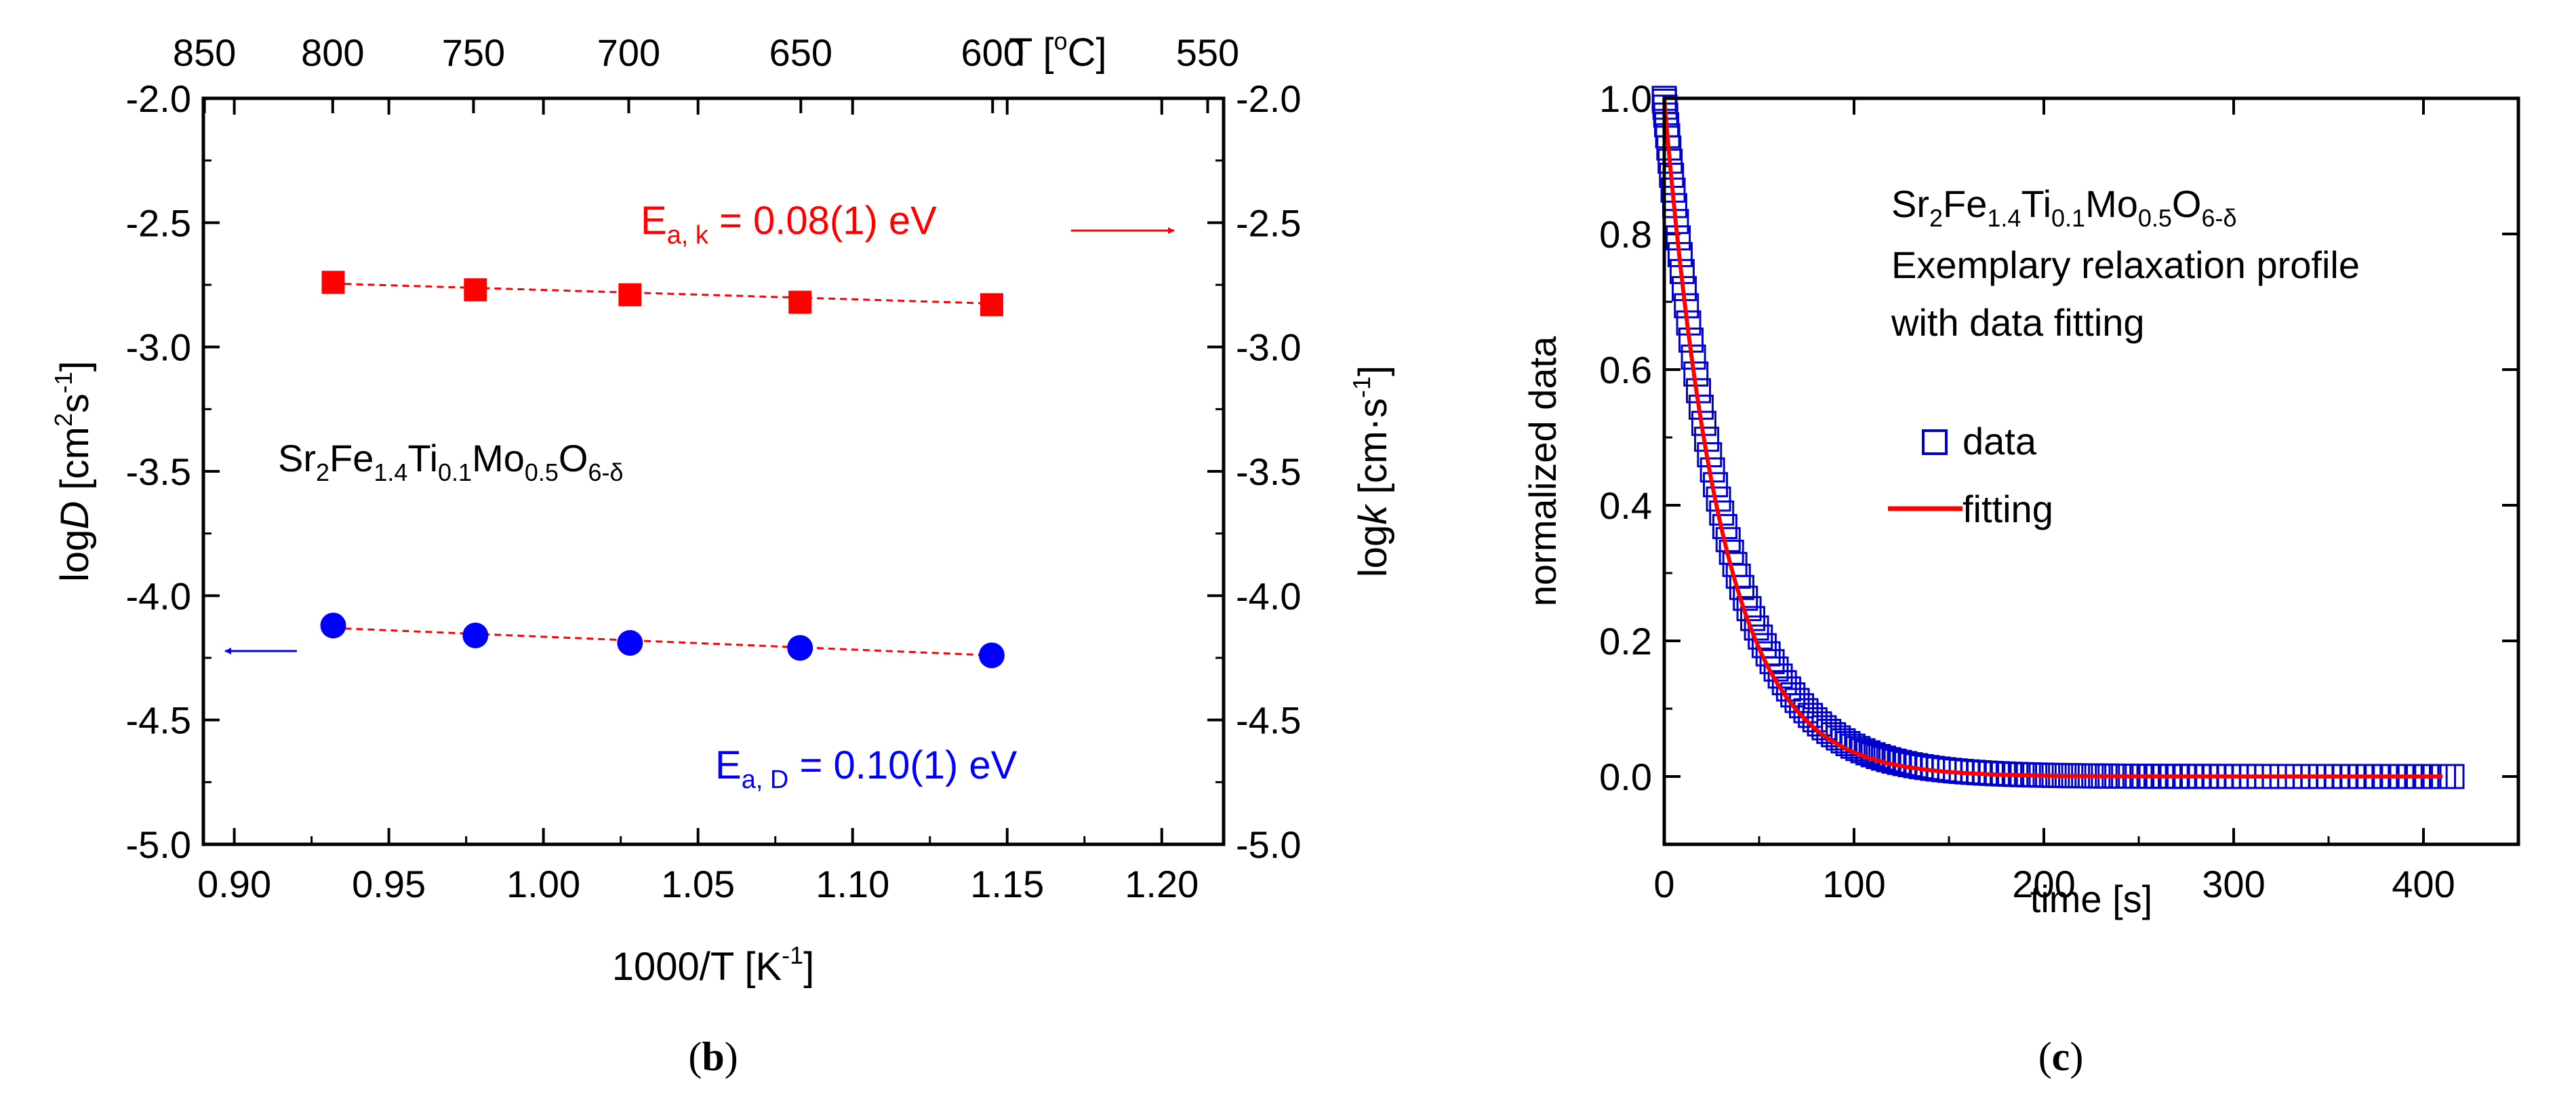 Image resolution: width=2576 pixels, height=1100 pixels. Describe the element at coordinates (2125, 264) in the screenshot. I see `panel-c-description-line-1: Exemplary relaxation profile` at that location.